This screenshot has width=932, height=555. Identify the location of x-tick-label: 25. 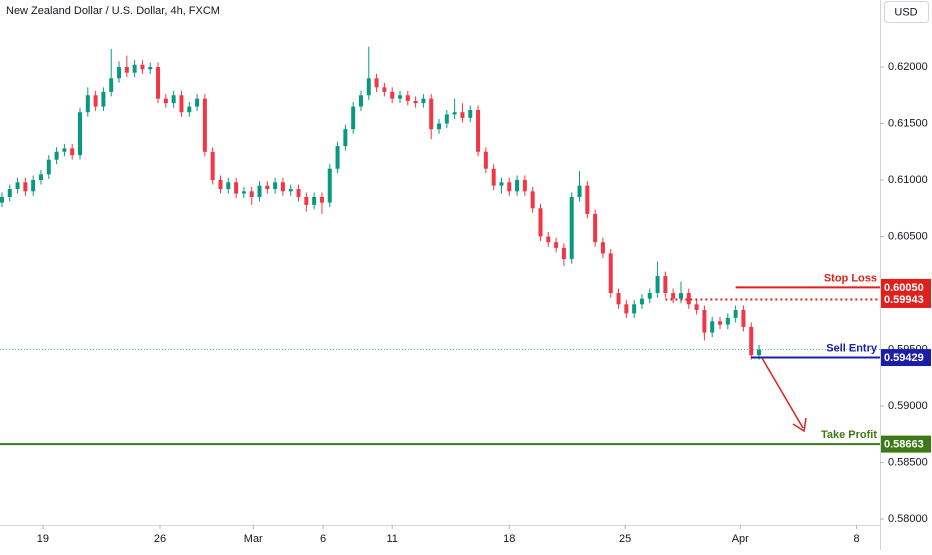
(625, 539).